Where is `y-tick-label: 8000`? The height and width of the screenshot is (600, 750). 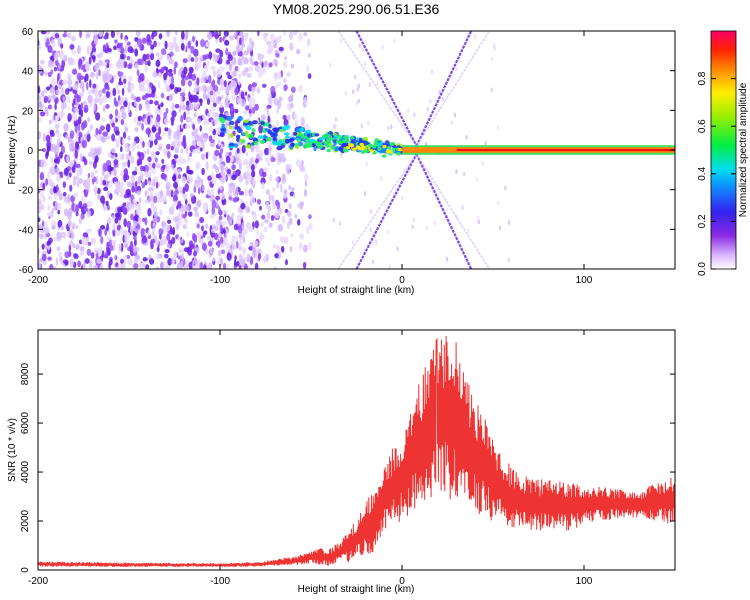 y-tick-label: 8000 is located at coordinates (25, 374).